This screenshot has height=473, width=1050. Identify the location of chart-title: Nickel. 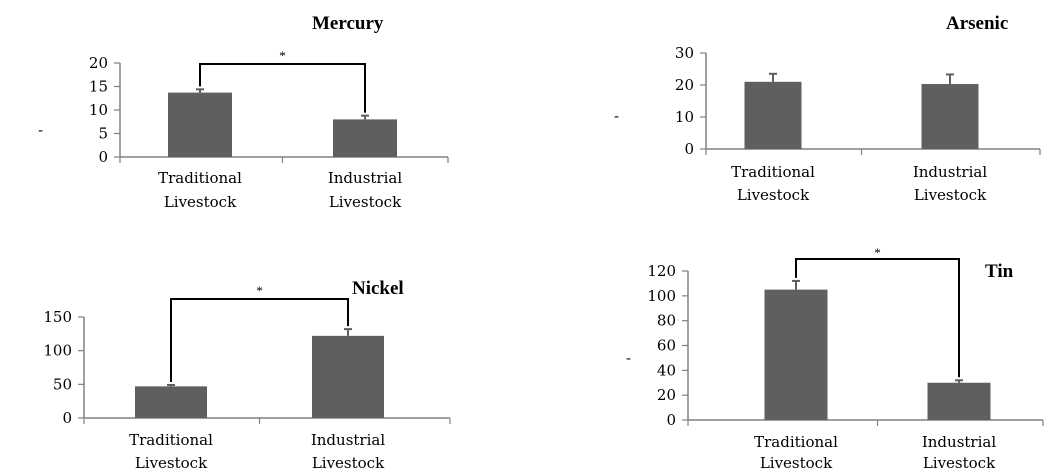
(378, 288).